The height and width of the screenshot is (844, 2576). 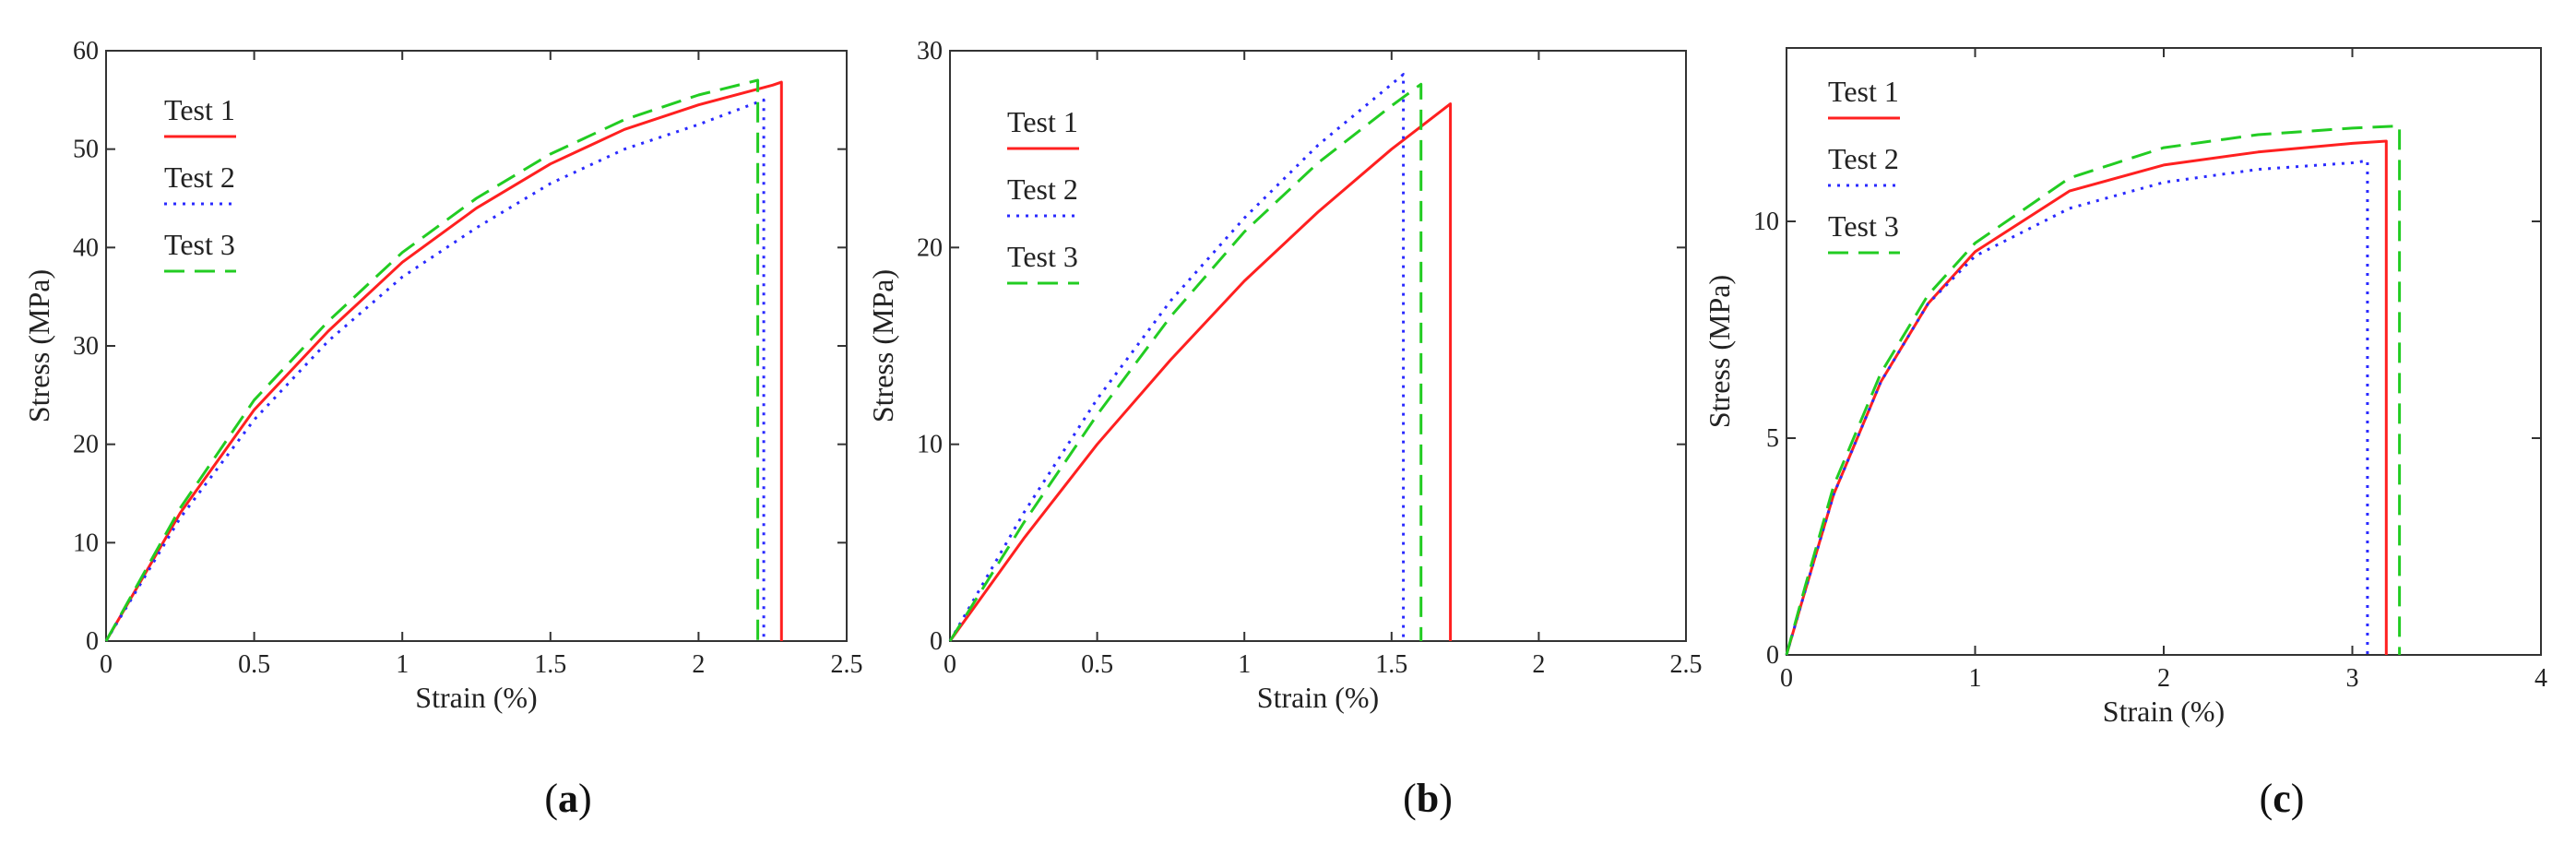 I want to click on y-tick-label: 60, so click(x=86, y=51).